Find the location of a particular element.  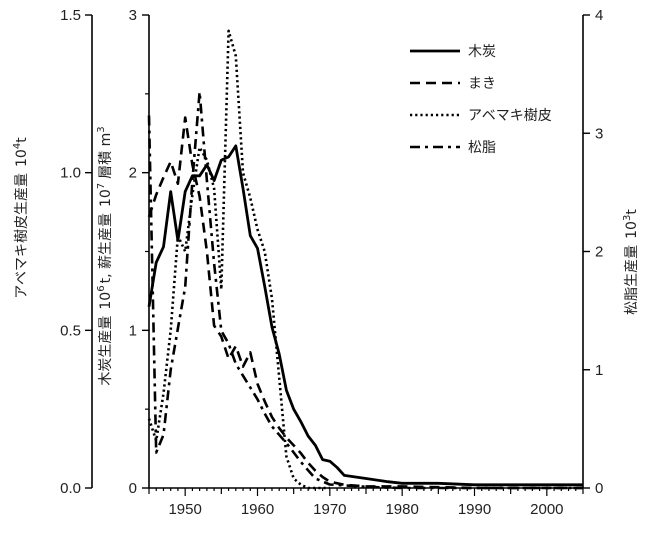

right-tick-label: 2 is located at coordinates (599, 252).